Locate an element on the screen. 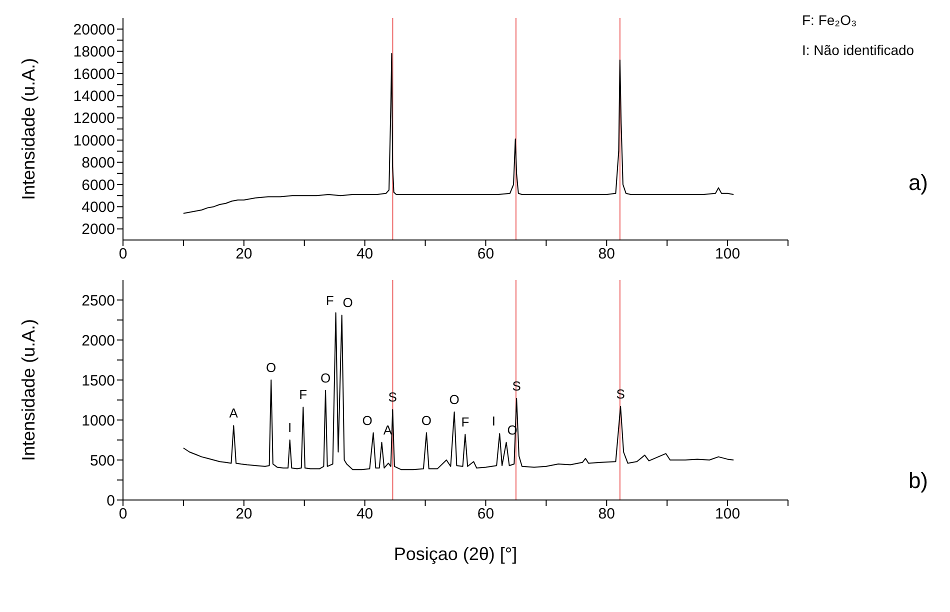 This screenshot has height=612, width=950. y-tick-label: 500 is located at coordinates (102, 461).